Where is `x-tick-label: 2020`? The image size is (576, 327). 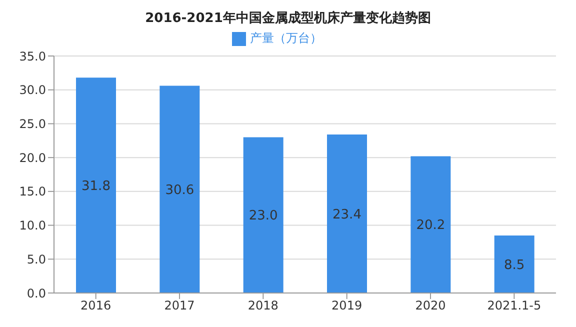
x-tick-label: 2020 is located at coordinates (430, 305).